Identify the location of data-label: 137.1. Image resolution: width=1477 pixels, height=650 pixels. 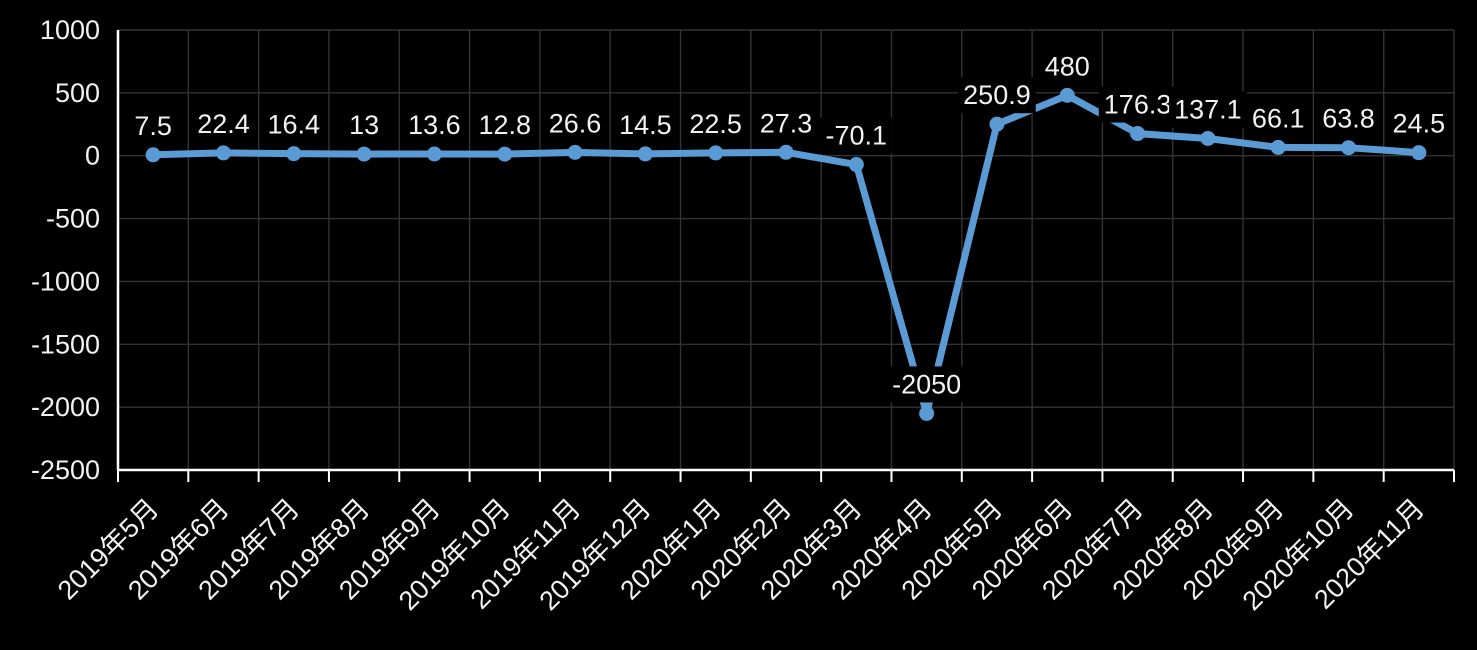
(1208, 109).